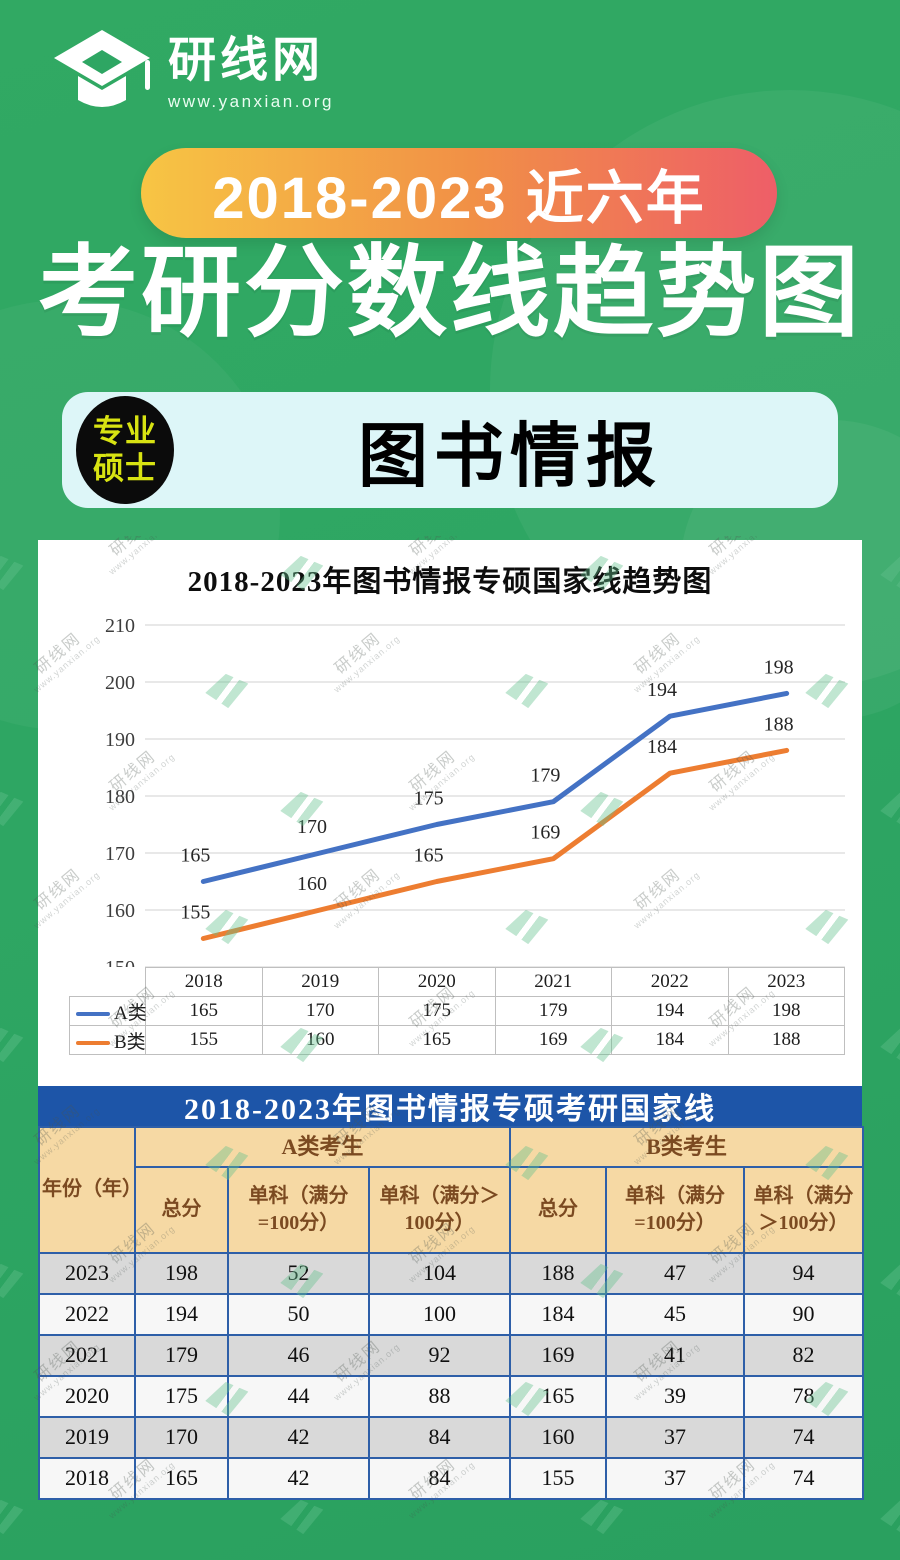 This screenshot has height=1560, width=900. What do you see at coordinates (246, 61) in the screenshot?
I see `brand-name: 研线网` at bounding box center [246, 61].